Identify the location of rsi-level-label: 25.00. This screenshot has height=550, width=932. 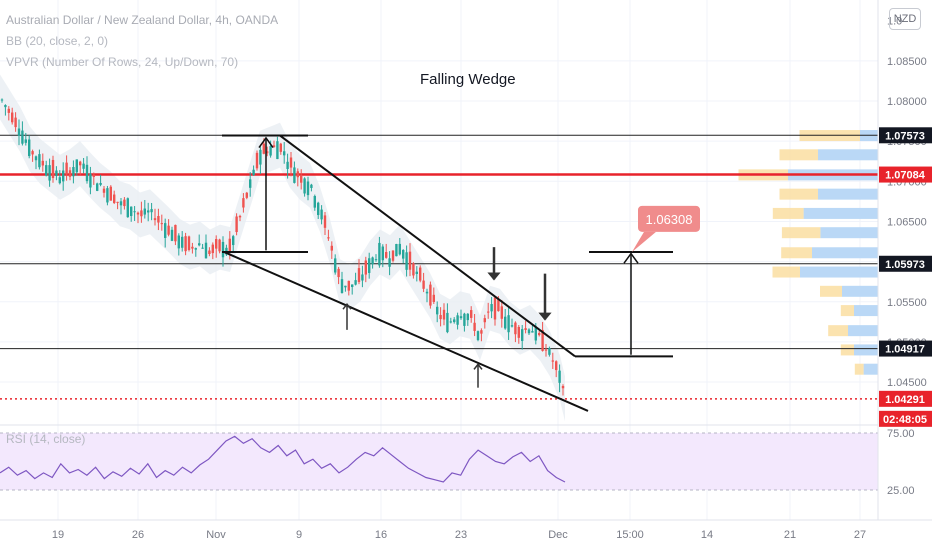
(901, 491).